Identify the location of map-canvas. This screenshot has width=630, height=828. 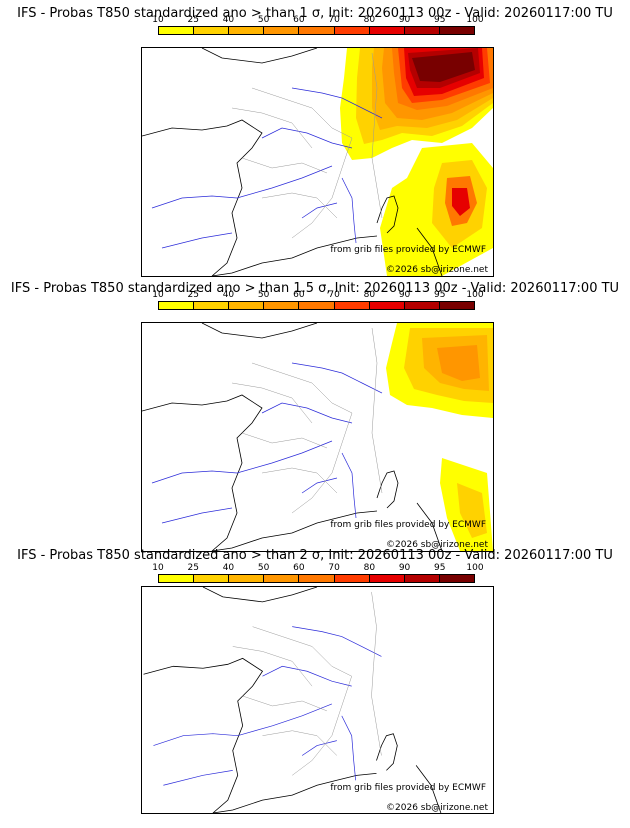
(292, 700).